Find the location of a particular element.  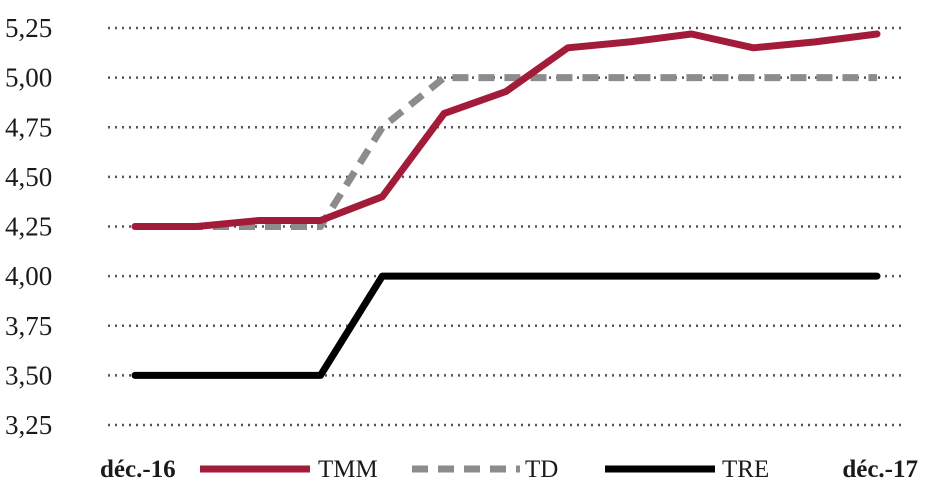

y-tick-label: 5,00 is located at coordinates (28, 78).